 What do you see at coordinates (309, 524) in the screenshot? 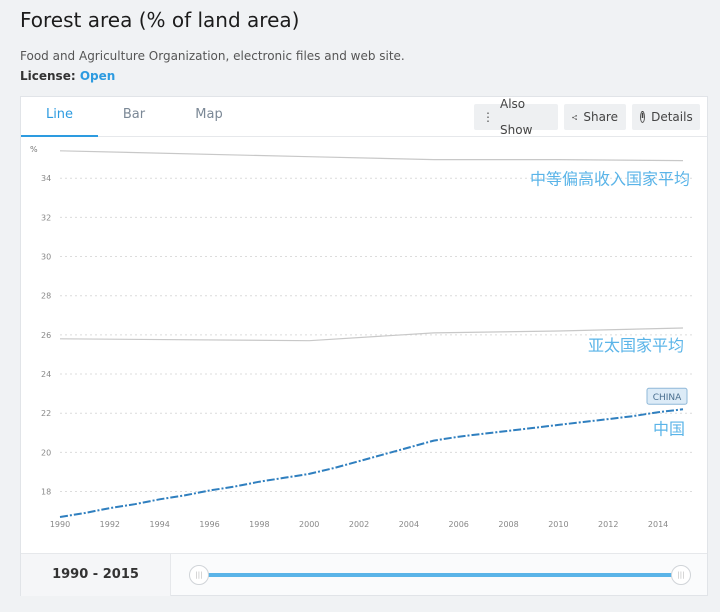
I see `x-tick-label: 2000` at bounding box center [309, 524].